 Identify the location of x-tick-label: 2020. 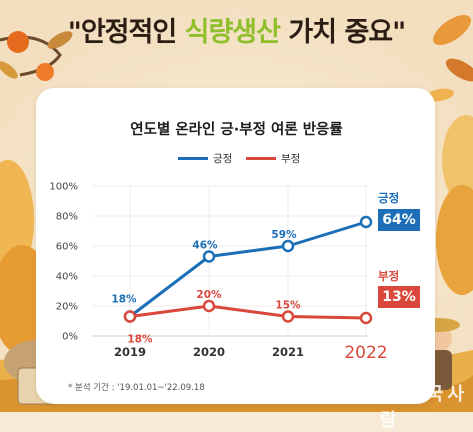
(209, 352).